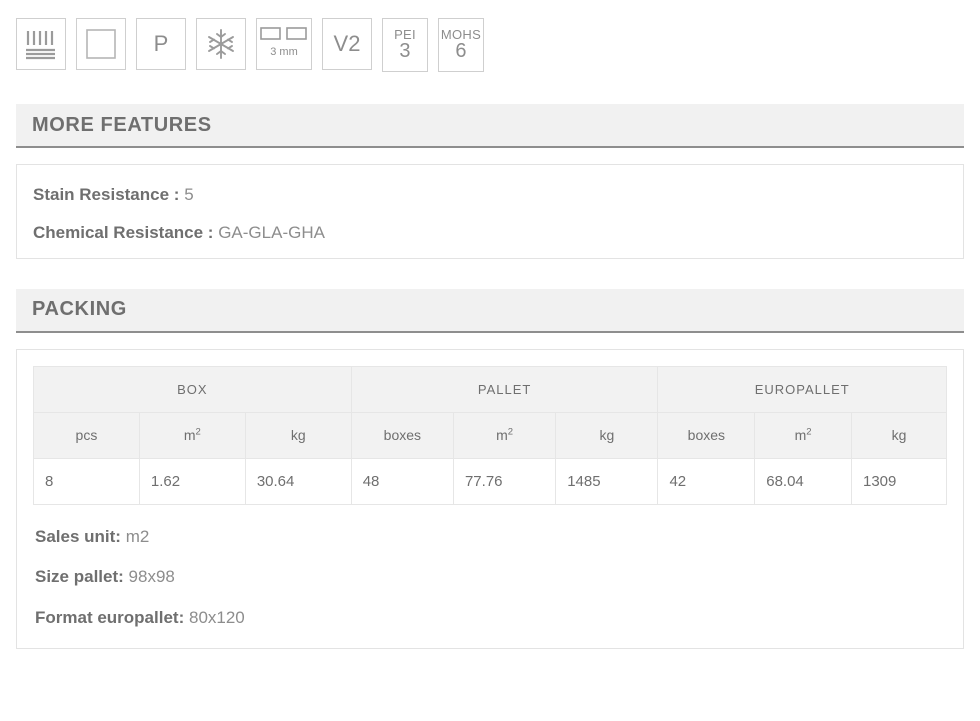 Image resolution: width=980 pixels, height=721 pixels. I want to click on svg-text: 3 mm, so click(284, 52).